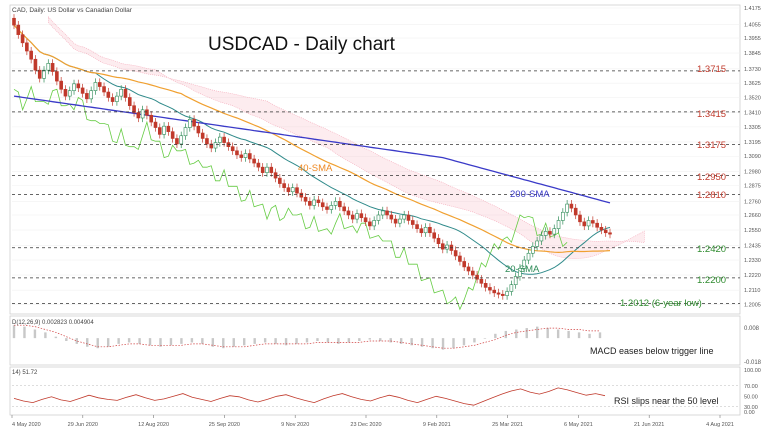  Describe the element at coordinates (649, 425) in the screenshot. I see `x-tick-label: 21 Jun 2021` at that location.